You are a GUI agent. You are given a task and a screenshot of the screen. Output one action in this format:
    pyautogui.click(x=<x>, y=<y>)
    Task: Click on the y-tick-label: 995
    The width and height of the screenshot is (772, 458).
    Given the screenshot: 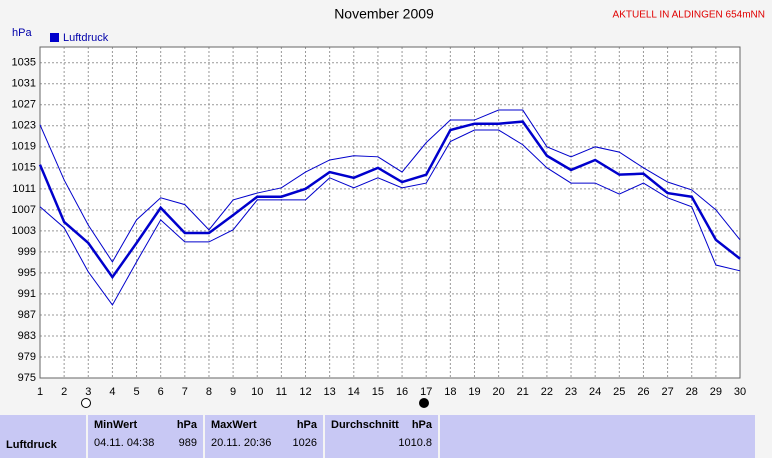 What is the action you would take?
    pyautogui.click(x=27, y=273)
    